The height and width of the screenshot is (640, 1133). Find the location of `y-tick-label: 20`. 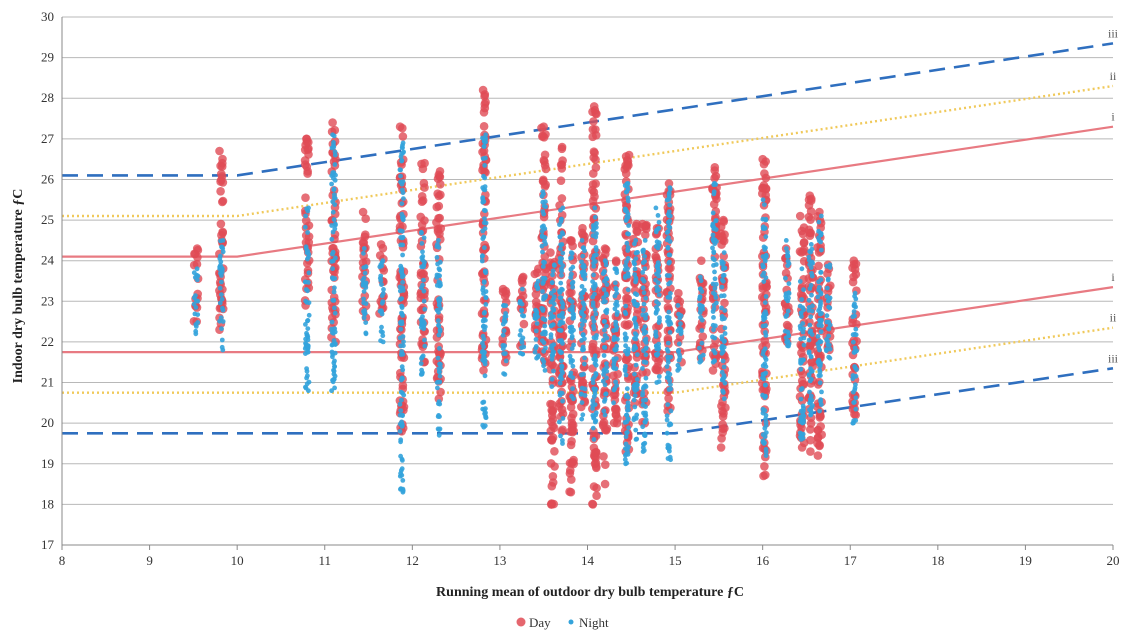

y-tick-label: 20 is located at coordinates (47, 422).